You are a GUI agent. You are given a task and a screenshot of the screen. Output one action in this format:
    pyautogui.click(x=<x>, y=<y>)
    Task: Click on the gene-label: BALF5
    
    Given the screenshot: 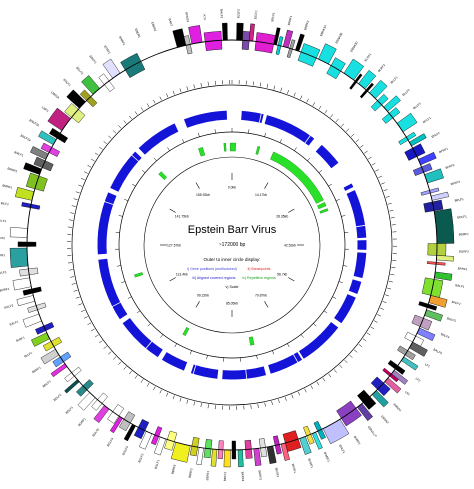 What is the action you would take?
    pyautogui.click(x=438, y=351)
    